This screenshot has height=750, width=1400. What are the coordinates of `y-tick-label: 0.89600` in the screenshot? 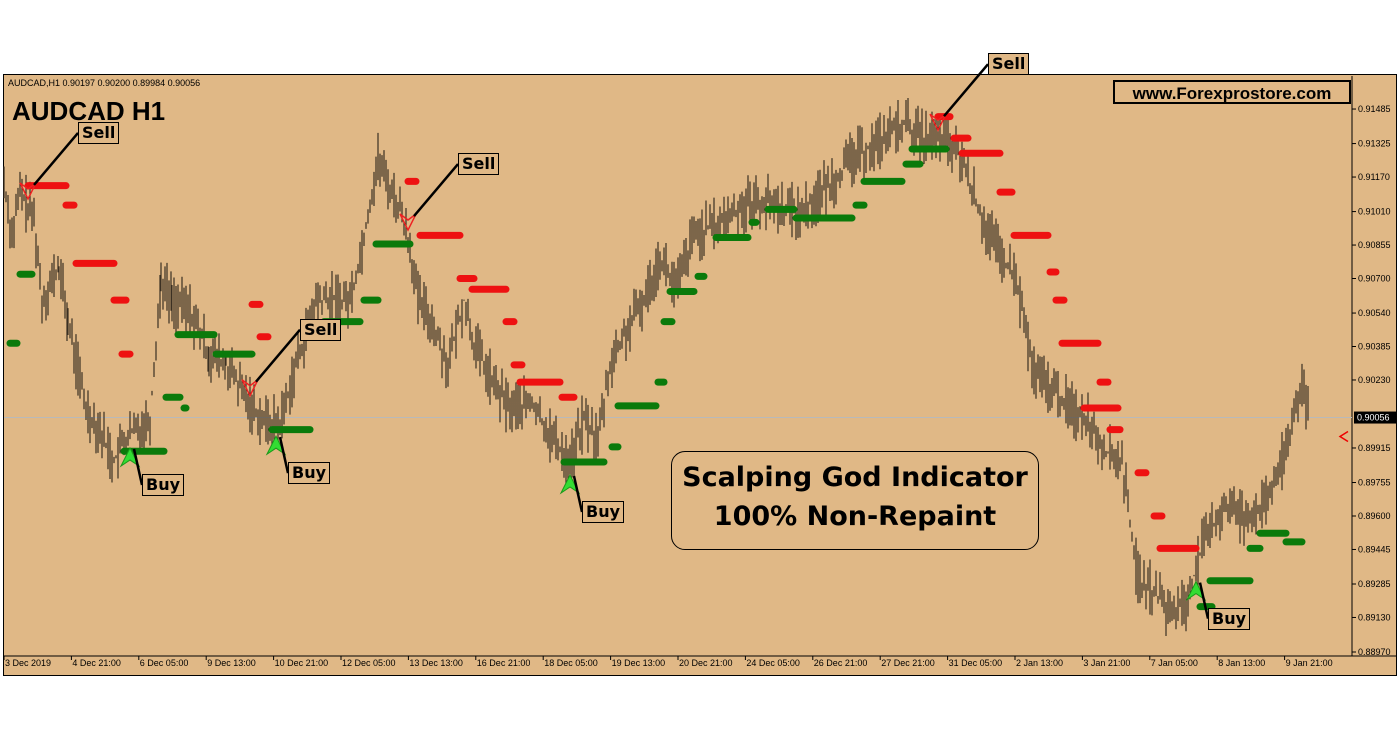 It's located at (1374, 516).